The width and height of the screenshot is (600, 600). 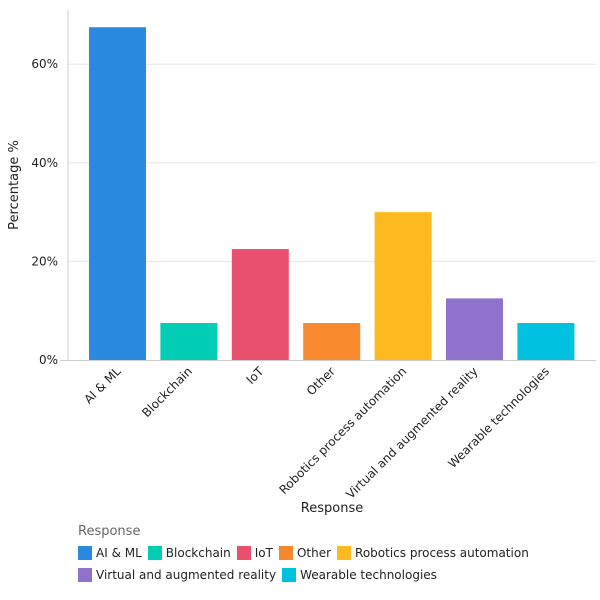 What do you see at coordinates (167, 392) in the screenshot?
I see `x-tick-label: Blockchain` at bounding box center [167, 392].